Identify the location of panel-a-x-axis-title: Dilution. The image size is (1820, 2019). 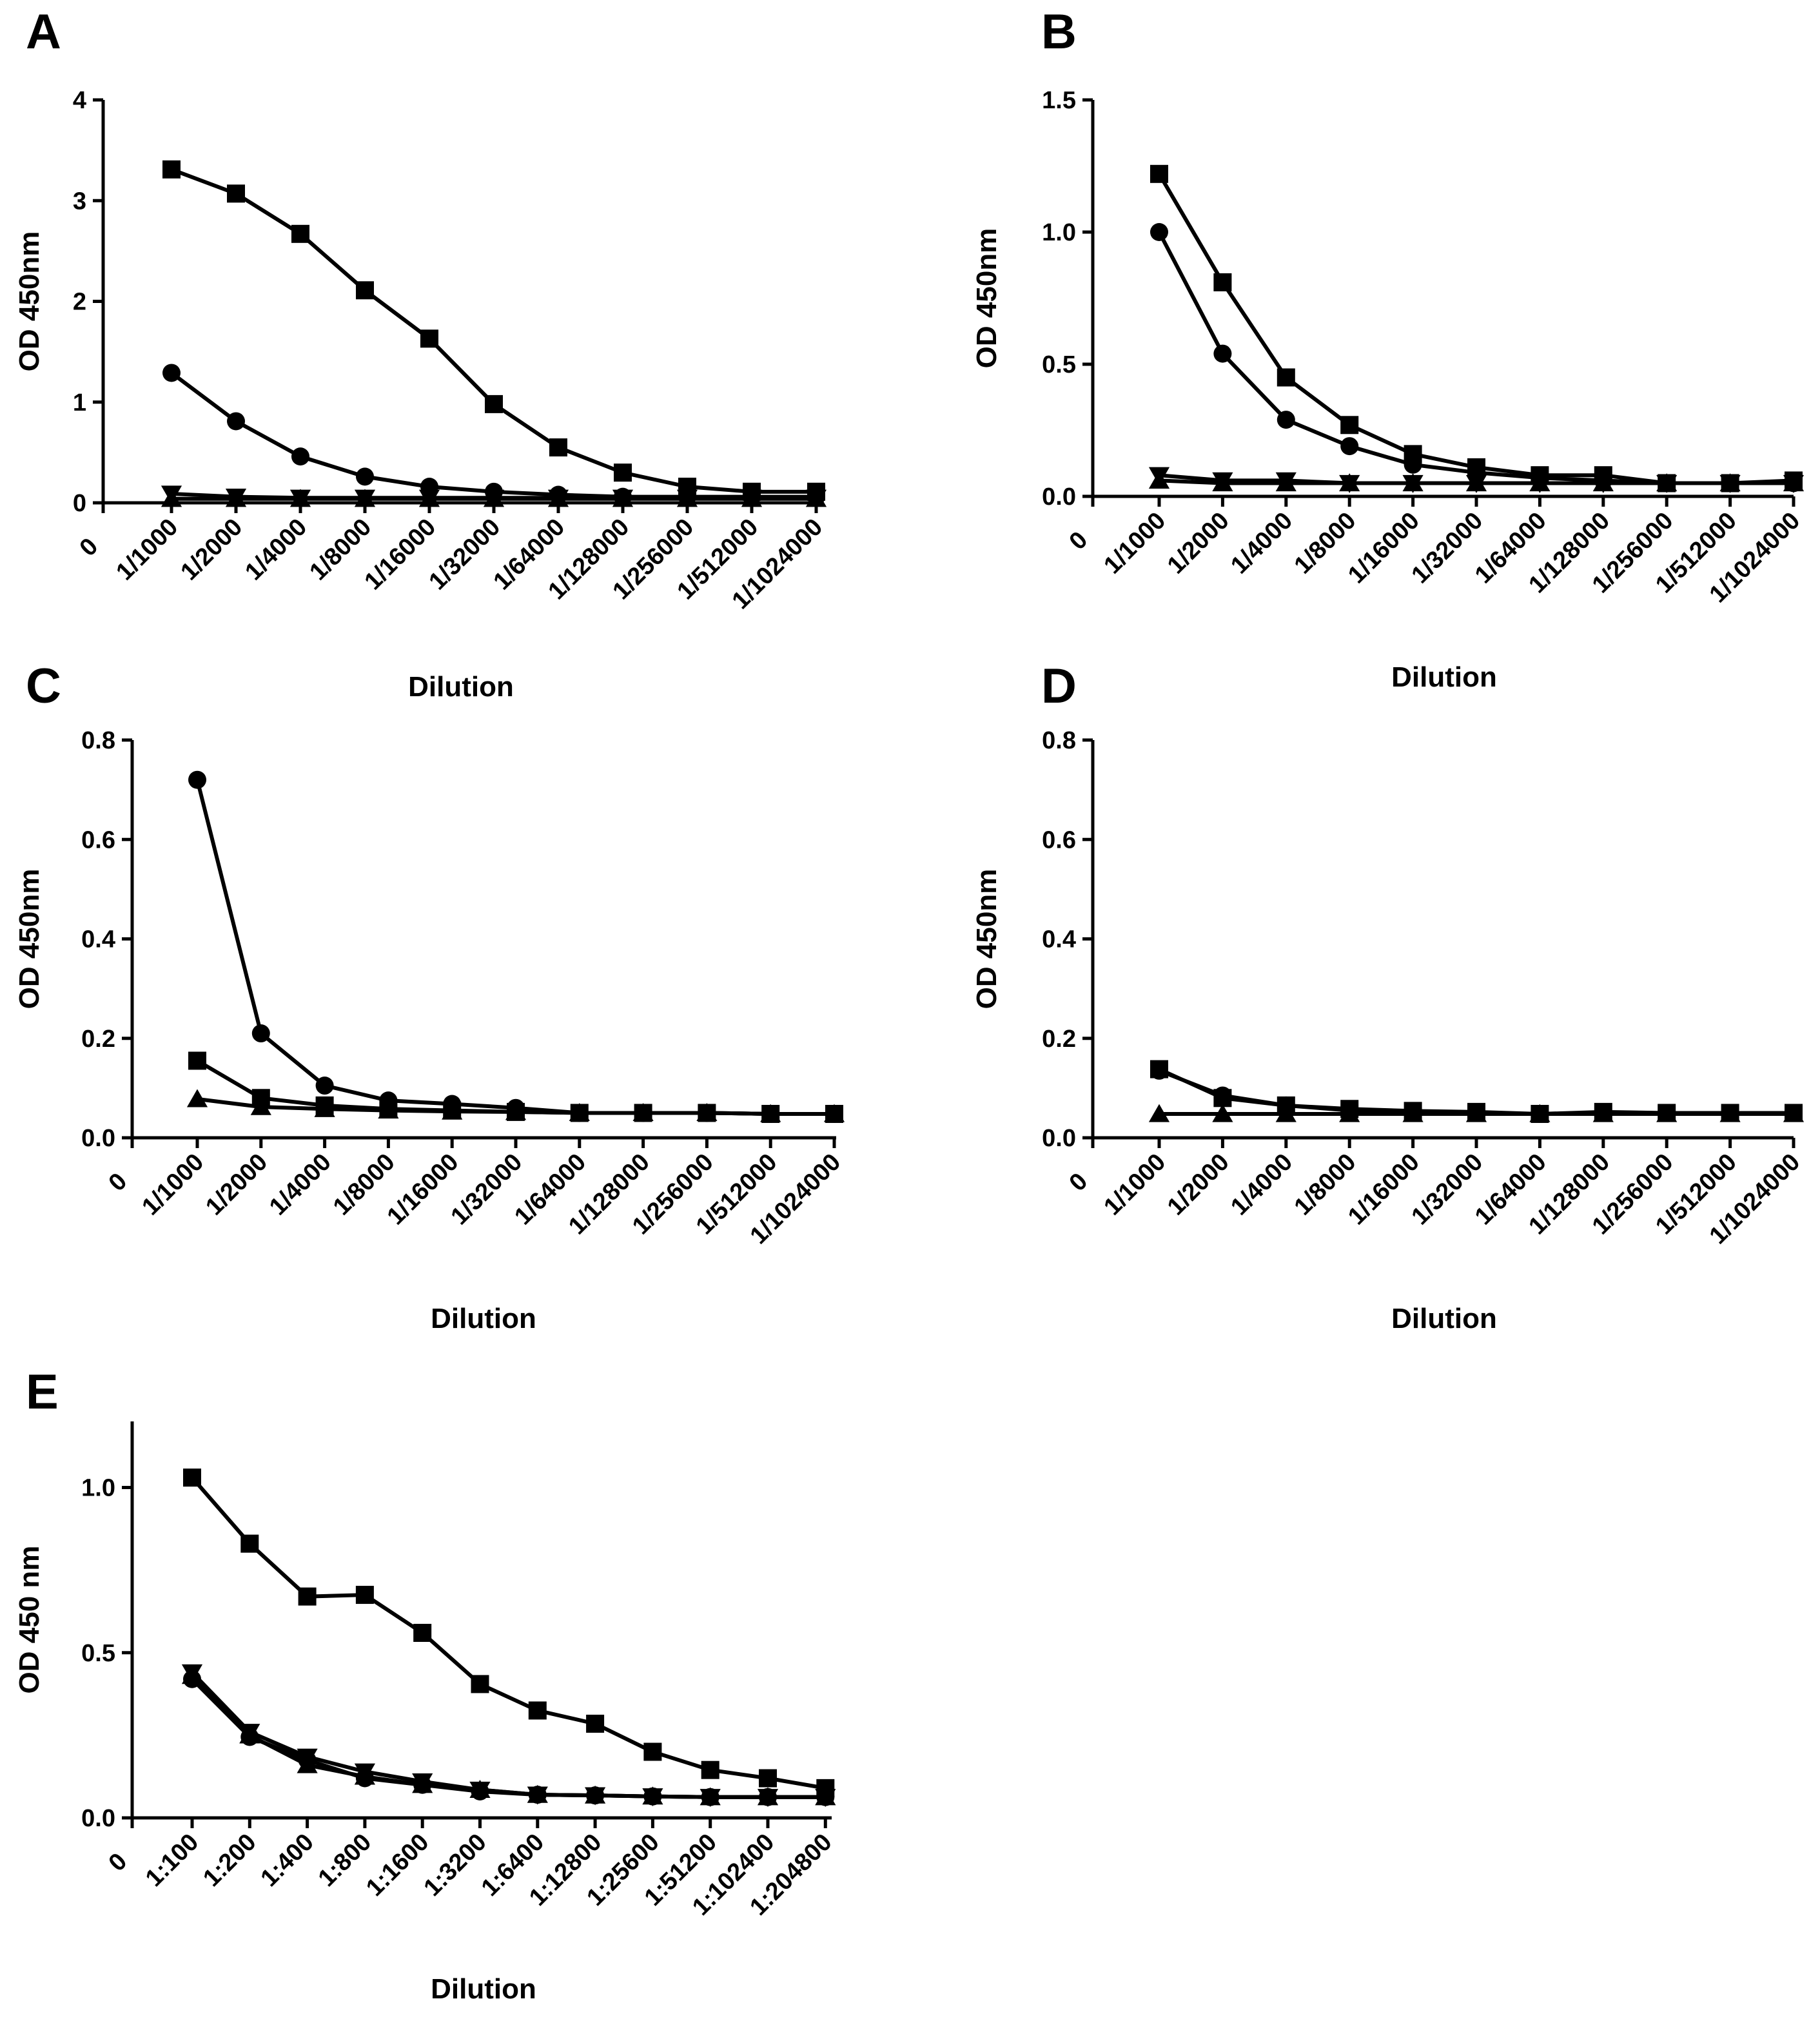
(461, 687).